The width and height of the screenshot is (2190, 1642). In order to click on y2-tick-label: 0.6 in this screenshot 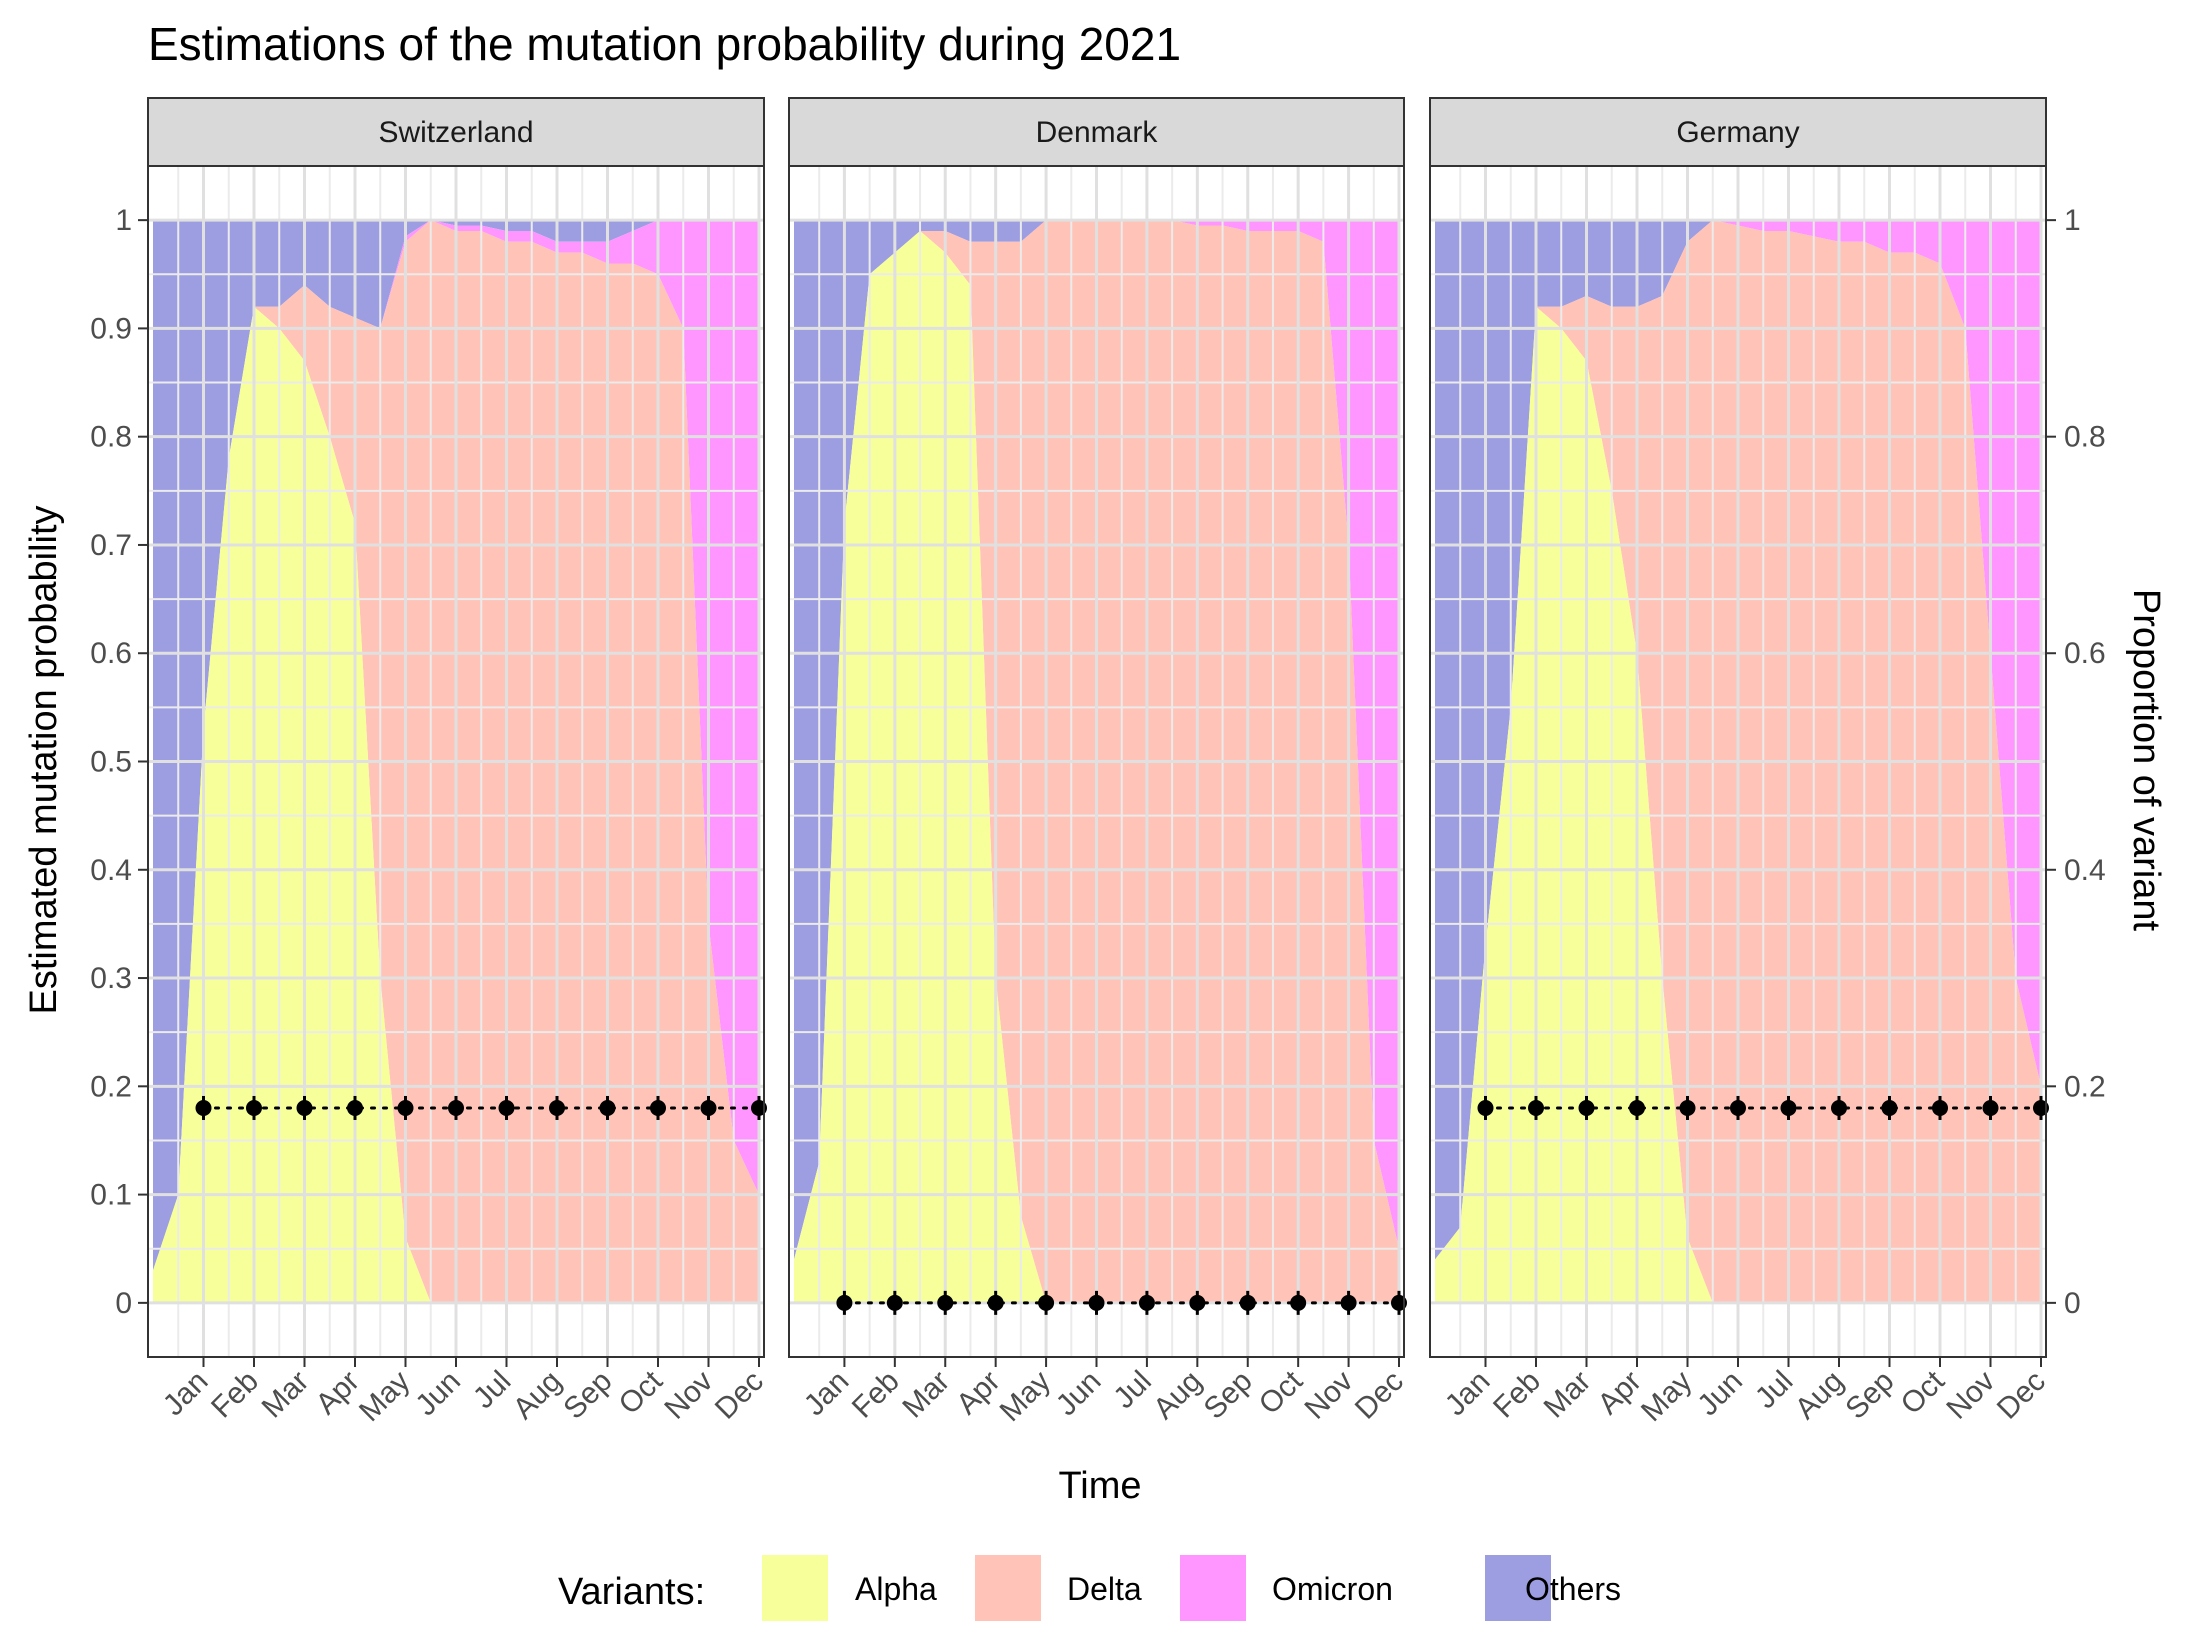, I will do `click(2085, 653)`.